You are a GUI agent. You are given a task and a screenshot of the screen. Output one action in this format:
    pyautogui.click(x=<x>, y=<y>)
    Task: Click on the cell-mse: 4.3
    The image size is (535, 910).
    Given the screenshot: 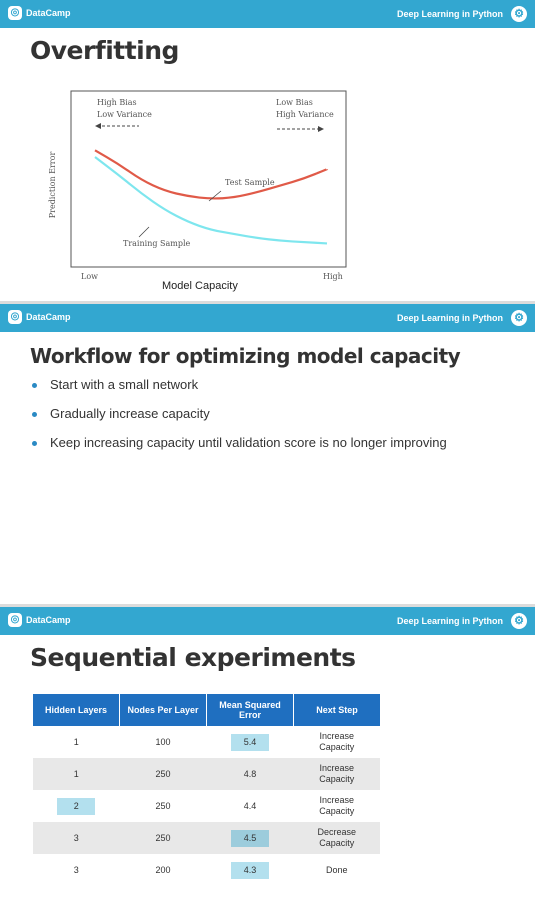 What is the action you would take?
    pyautogui.click(x=250, y=870)
    